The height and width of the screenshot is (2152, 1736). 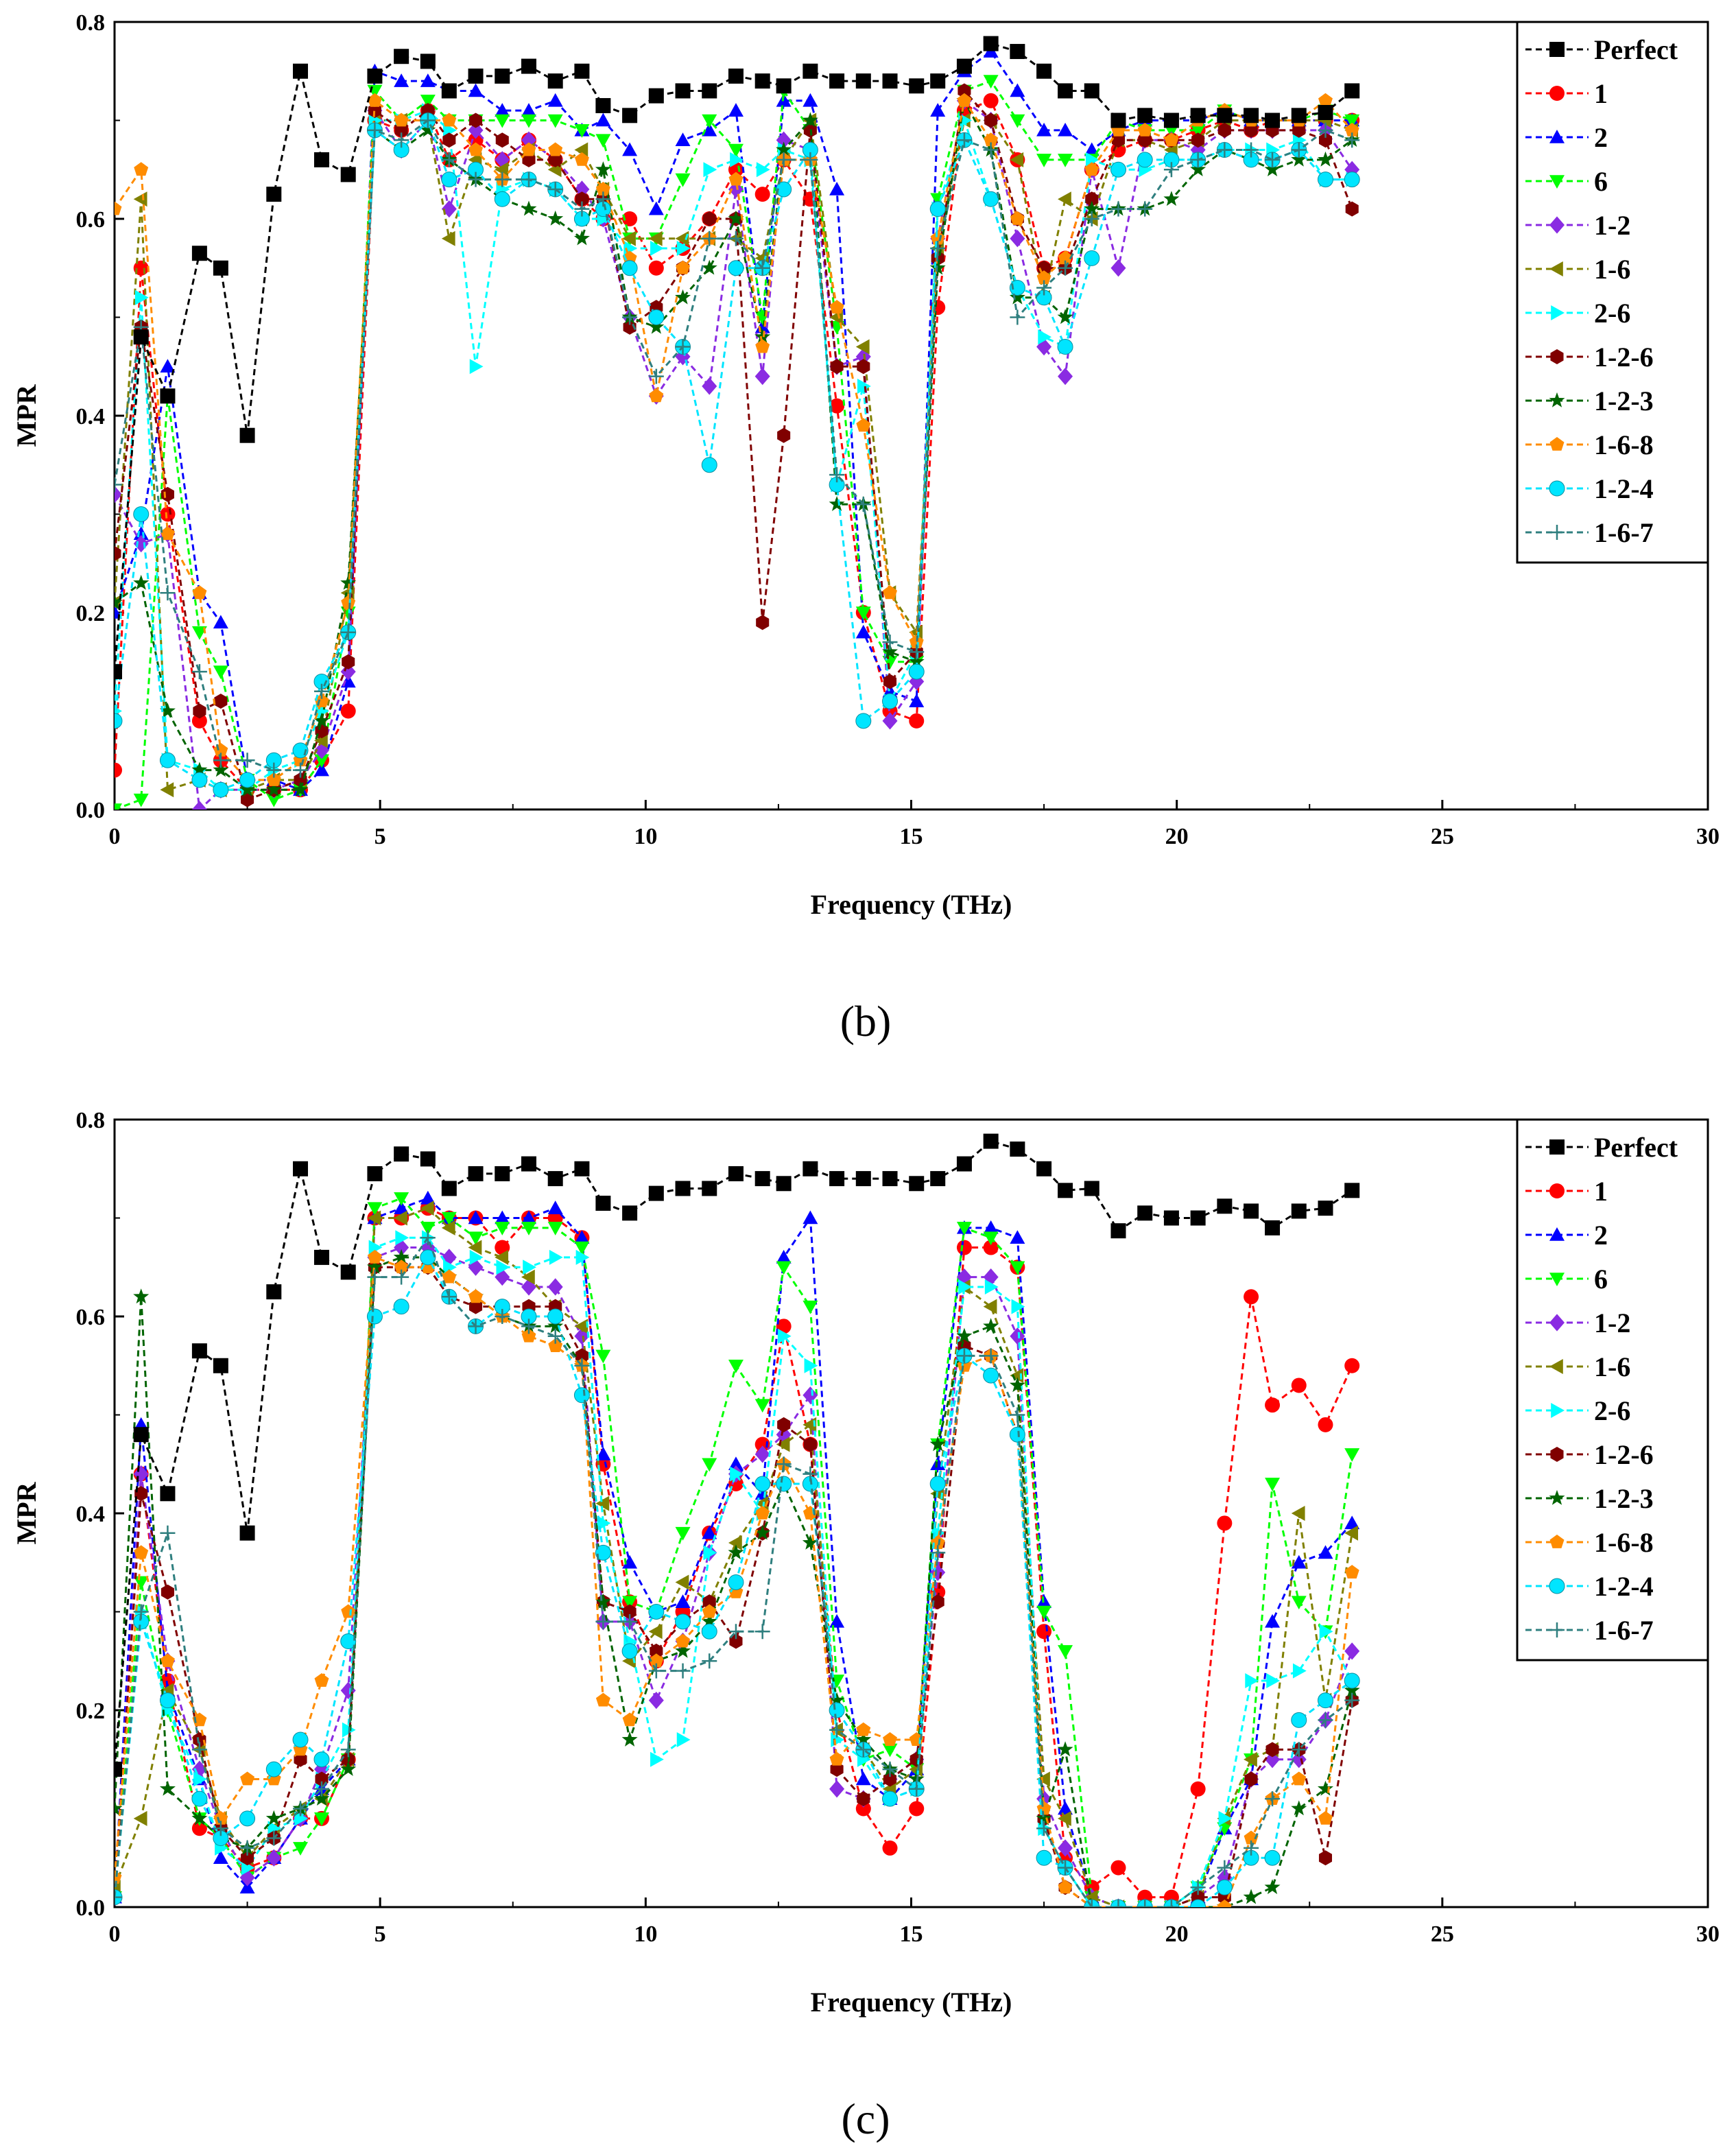 What do you see at coordinates (1624, 445) in the screenshot?
I see `legend-label: 1-6-8` at bounding box center [1624, 445].